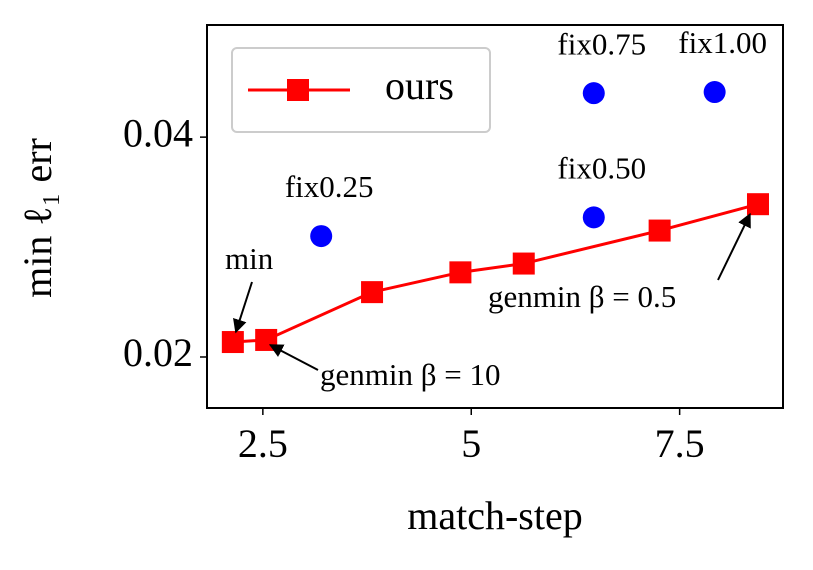  Describe the element at coordinates (158, 132) in the screenshot. I see `y-tick-label: 0.04` at that location.